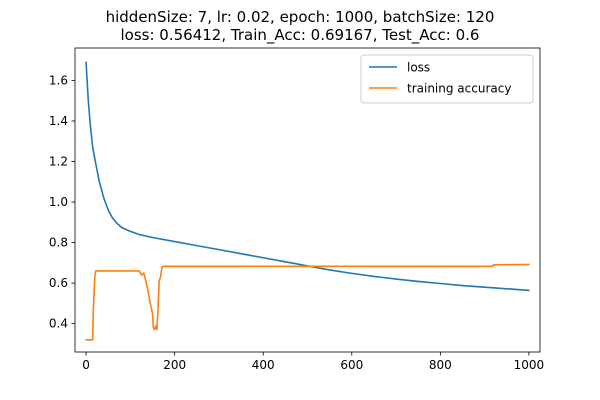  I want to click on y-tick-label: 0.6, so click(58, 283).